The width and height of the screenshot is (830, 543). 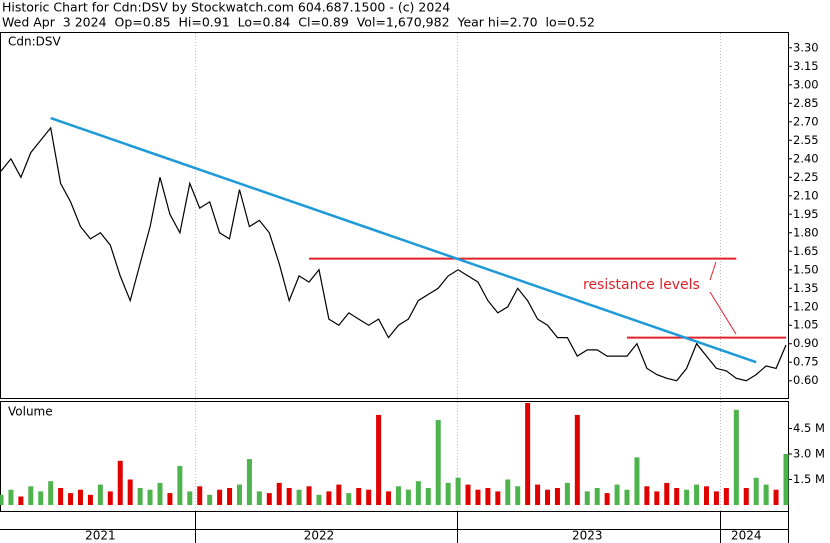 What do you see at coordinates (806, 84) in the screenshot?
I see `y-tick-label: 3.00` at bounding box center [806, 84].